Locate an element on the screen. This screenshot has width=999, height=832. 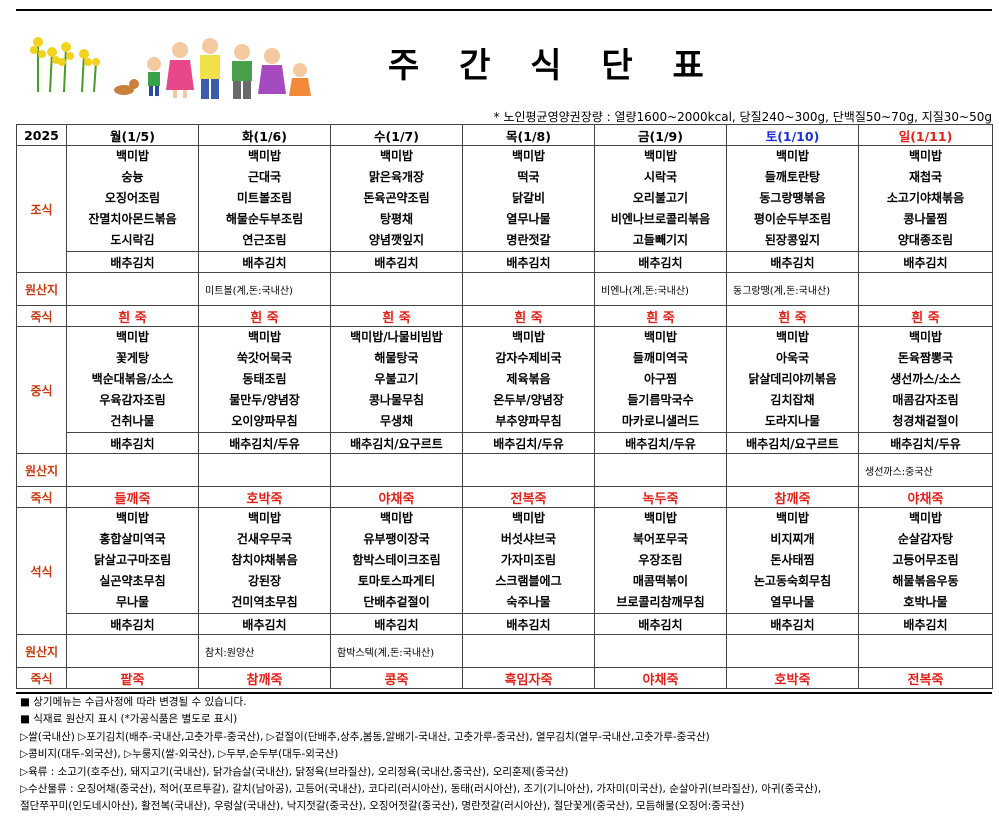
menu-item: 홍합살미역국 is located at coordinates (132, 539).